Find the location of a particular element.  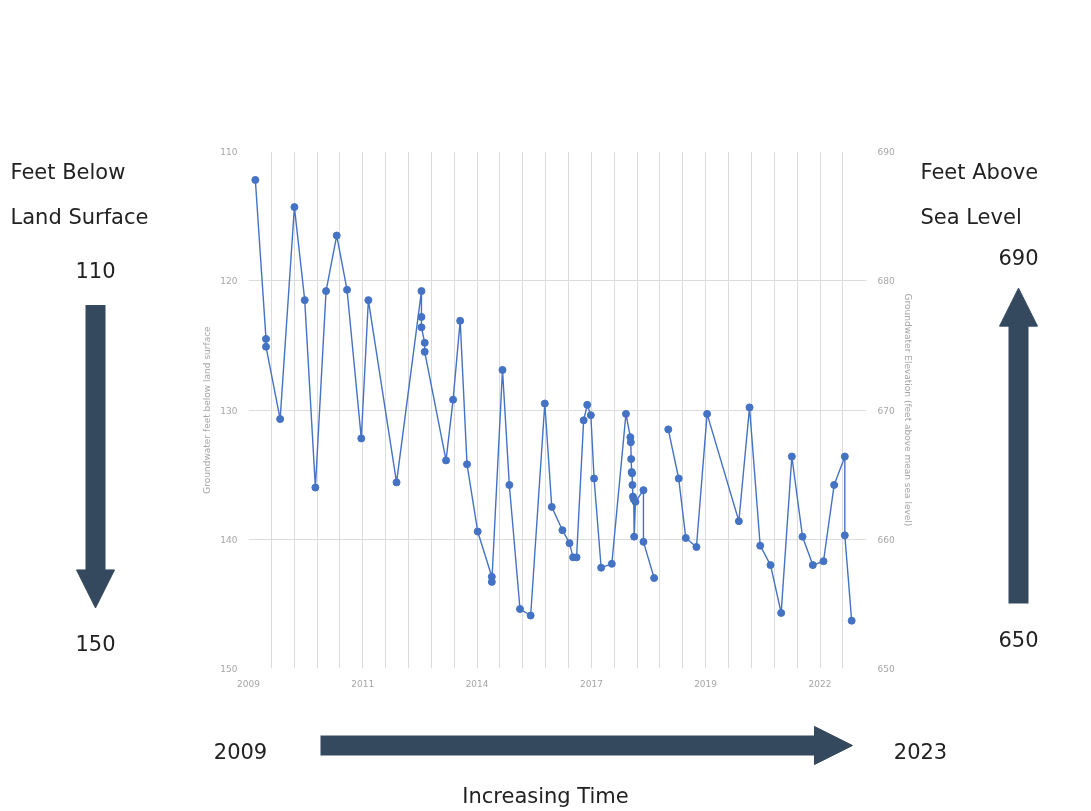

text: 650 is located at coordinates (1018, 639).